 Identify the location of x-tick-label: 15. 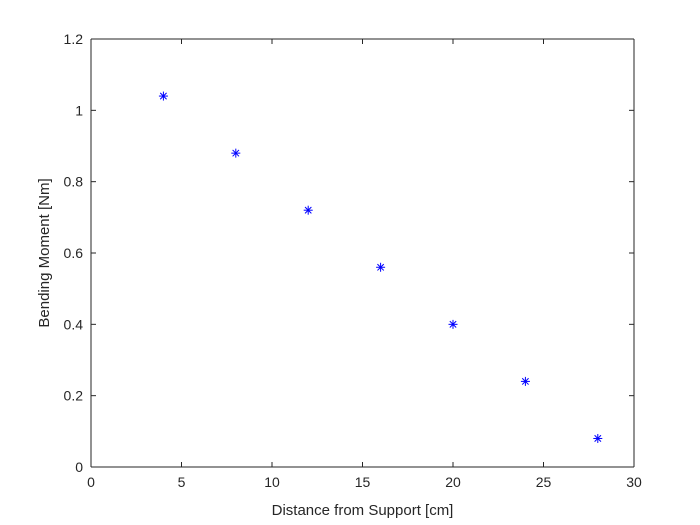
(363, 482).